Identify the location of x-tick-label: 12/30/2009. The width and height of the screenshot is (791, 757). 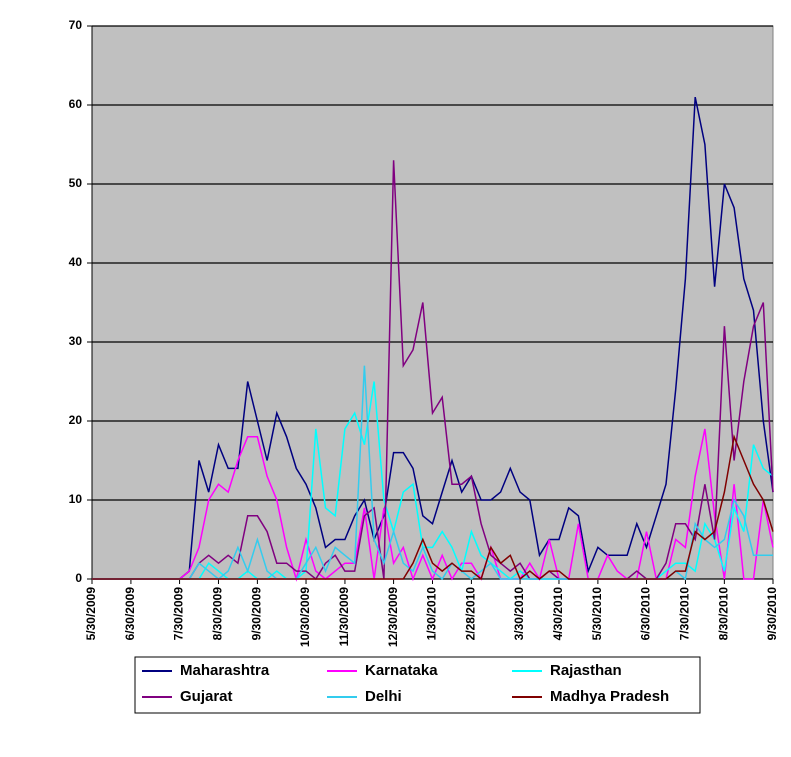
(393, 617).